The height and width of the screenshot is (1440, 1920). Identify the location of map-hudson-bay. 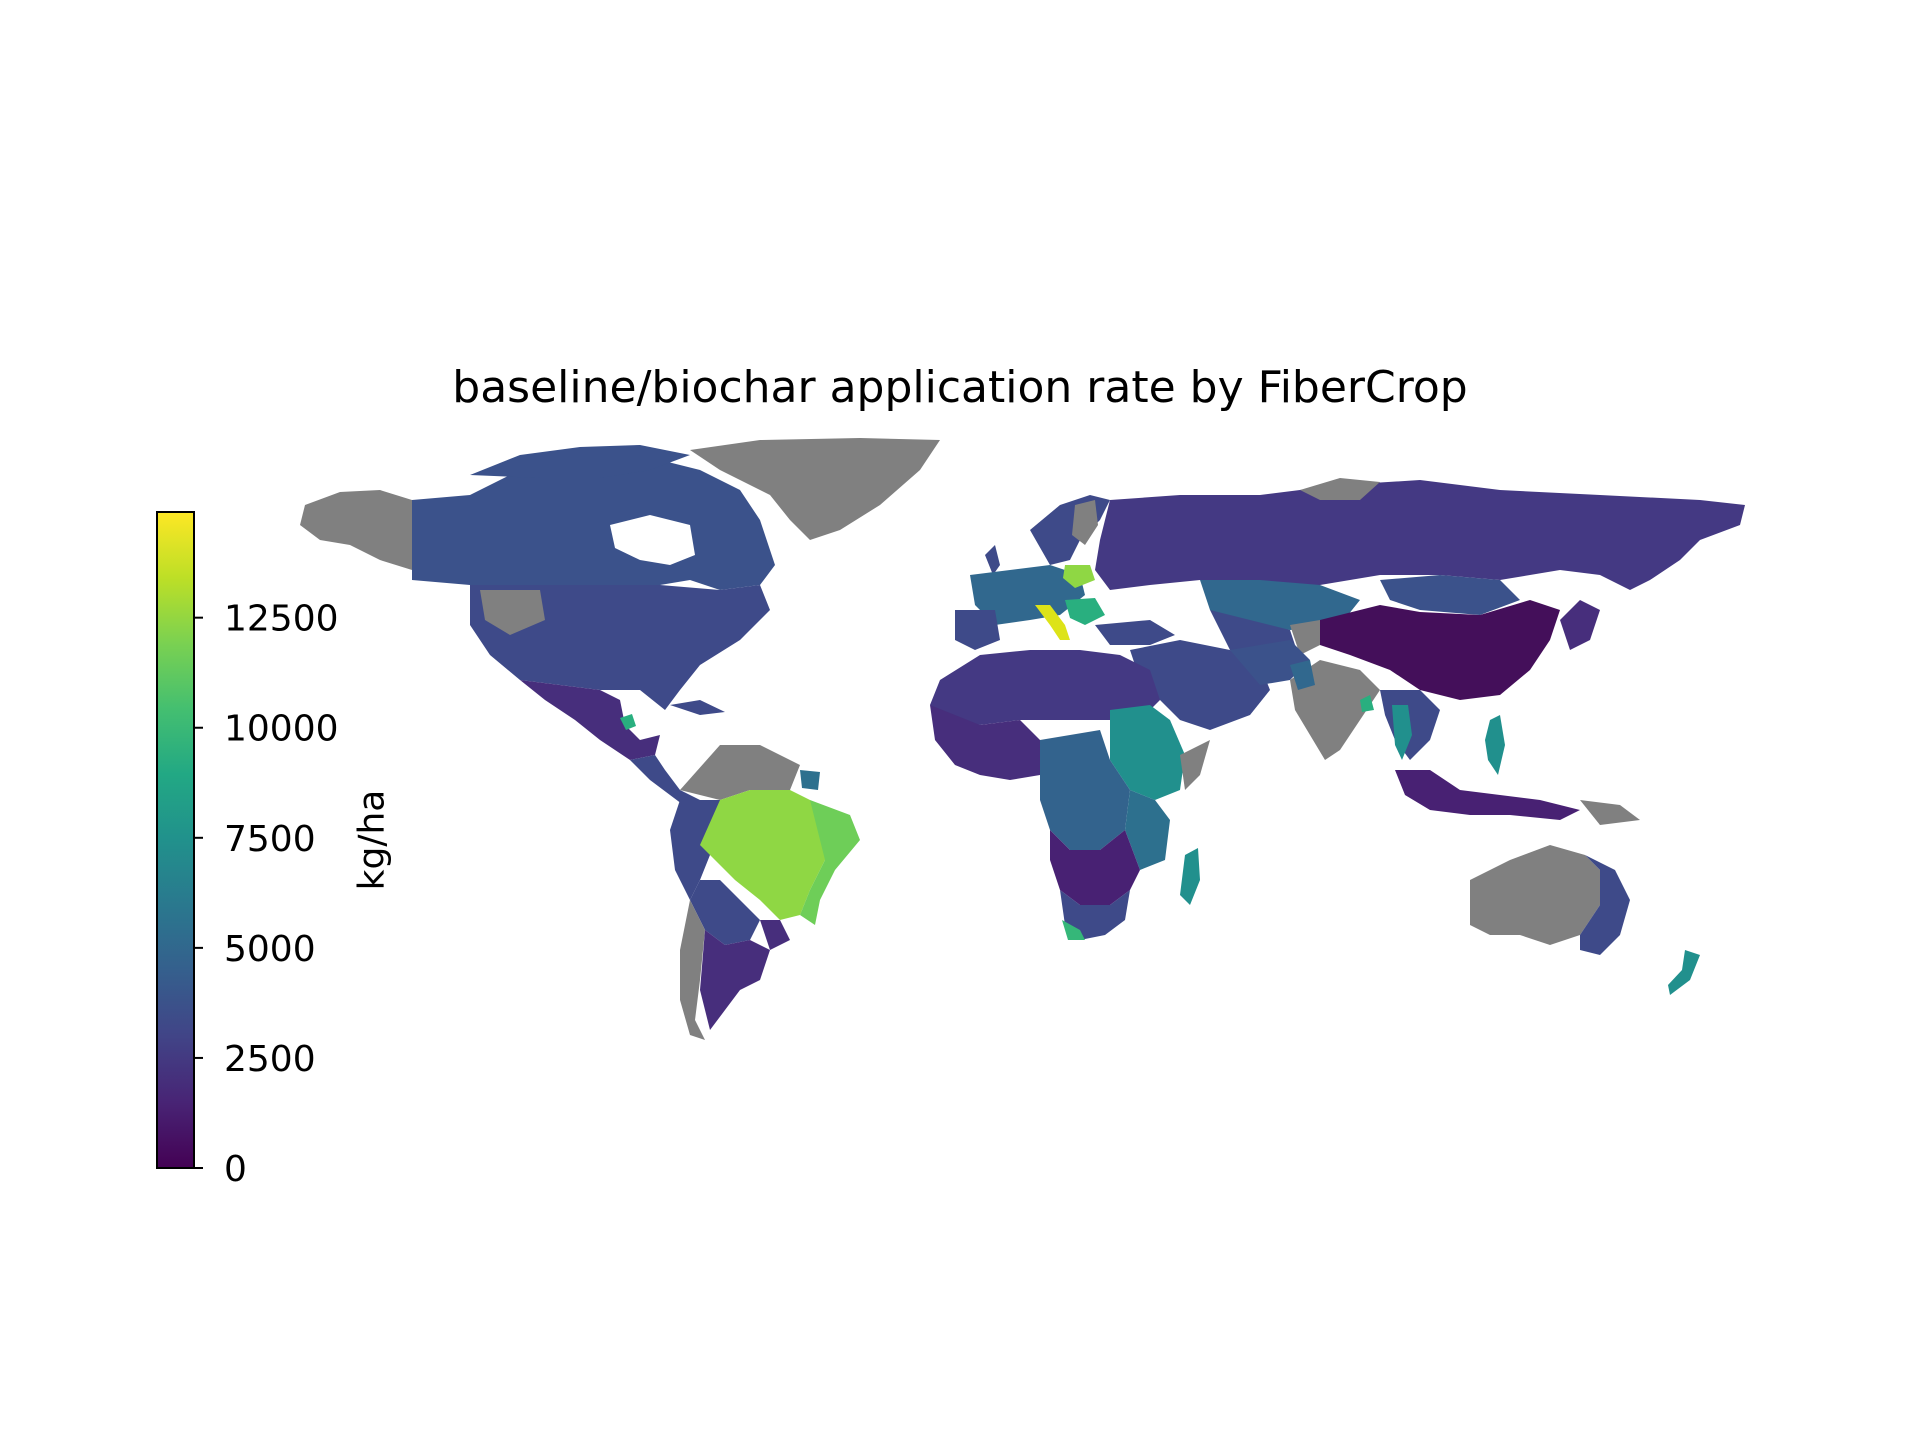
(652, 540).